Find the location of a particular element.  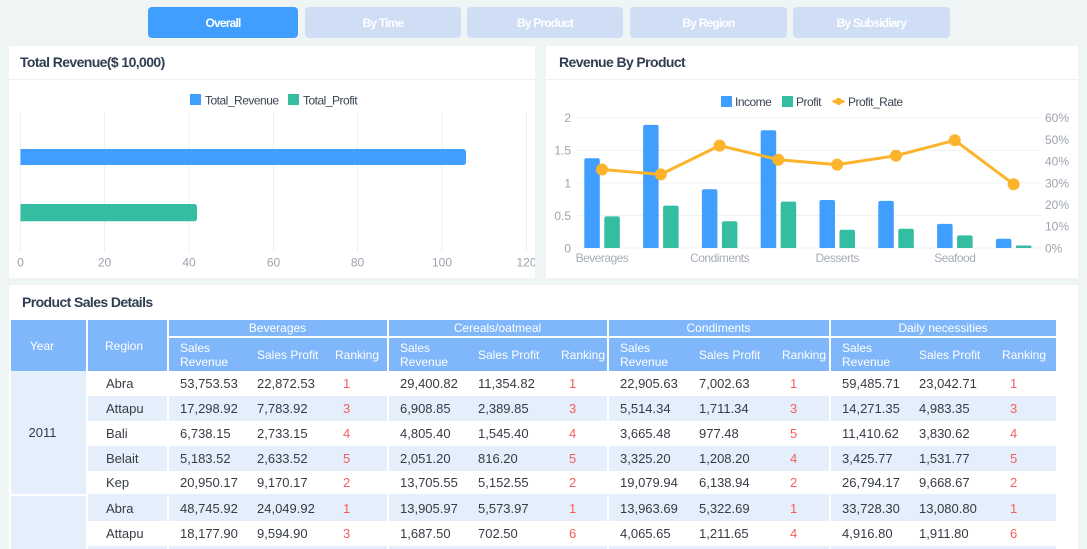

svg-text: Total_Revenue is located at coordinates (242, 101).